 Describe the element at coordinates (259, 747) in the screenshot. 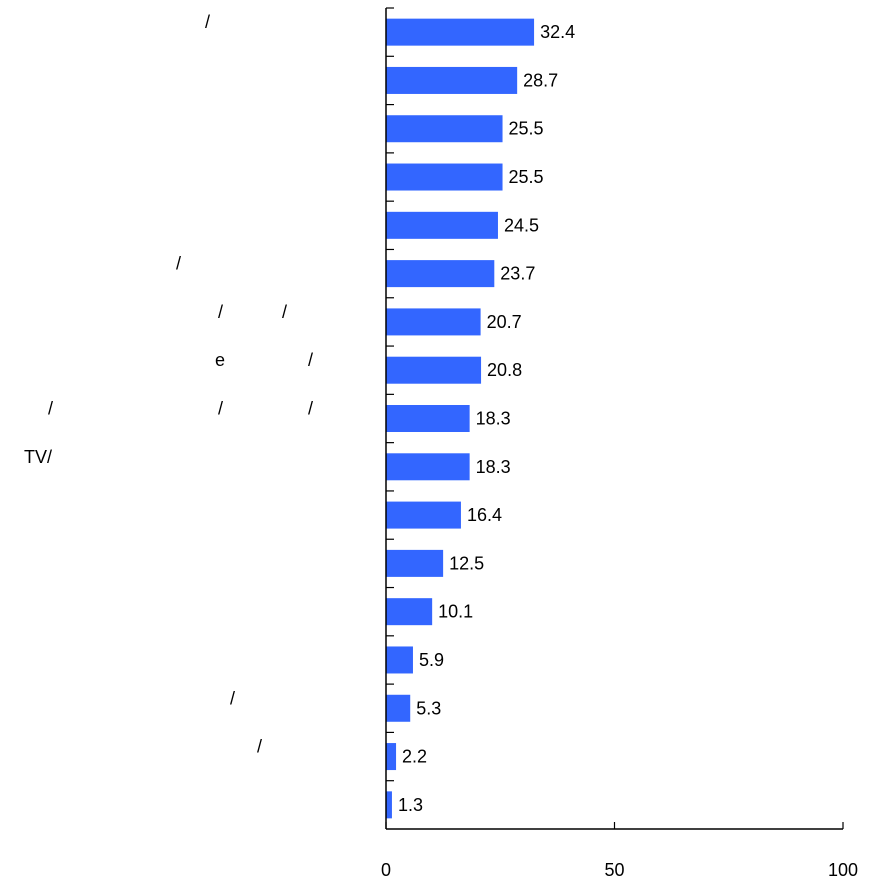

I see `category-label-15: /` at that location.